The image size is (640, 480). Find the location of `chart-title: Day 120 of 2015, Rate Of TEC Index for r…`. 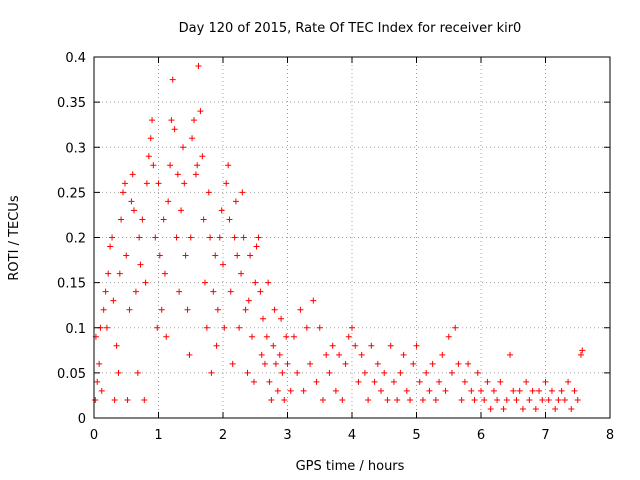

chart-title: Day 120 of 2015, Rate Of TEC Index for r… is located at coordinates (350, 28).